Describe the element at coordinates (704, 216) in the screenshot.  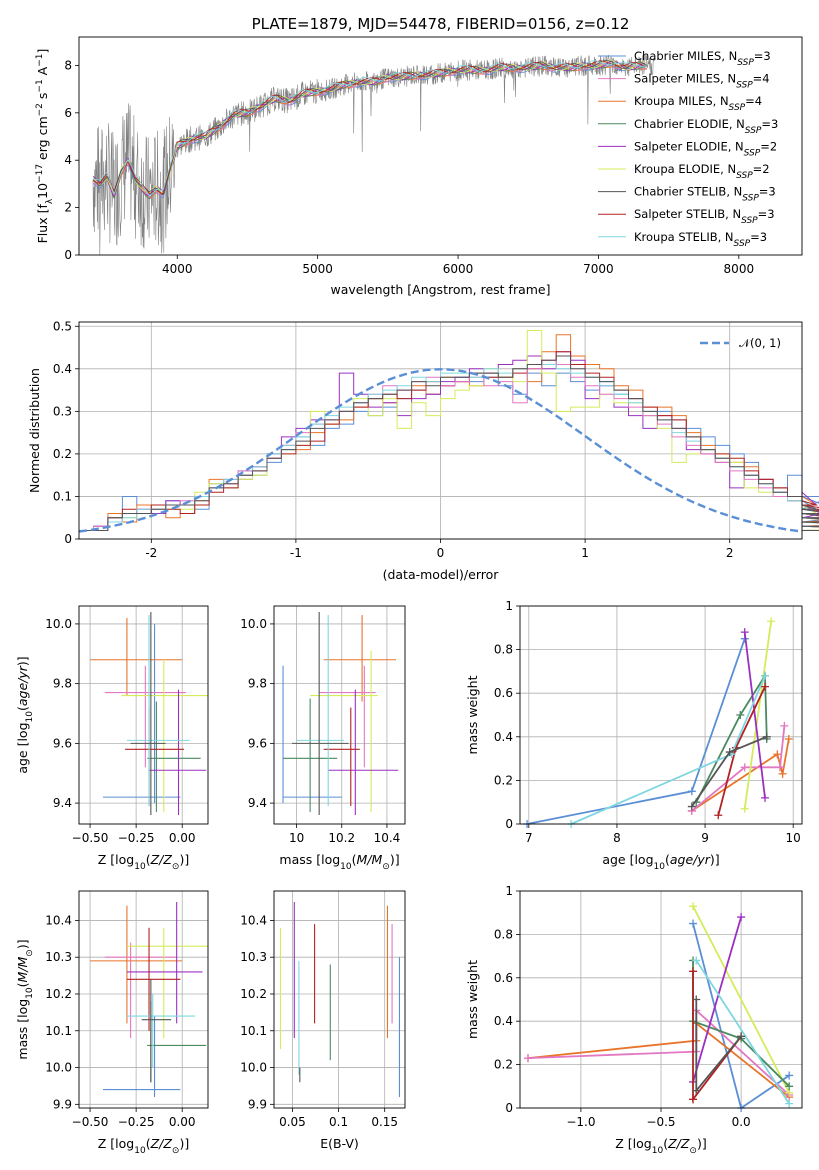
I see `legend-entry-7: Salpeter STELIB, NSSP=3` at that location.